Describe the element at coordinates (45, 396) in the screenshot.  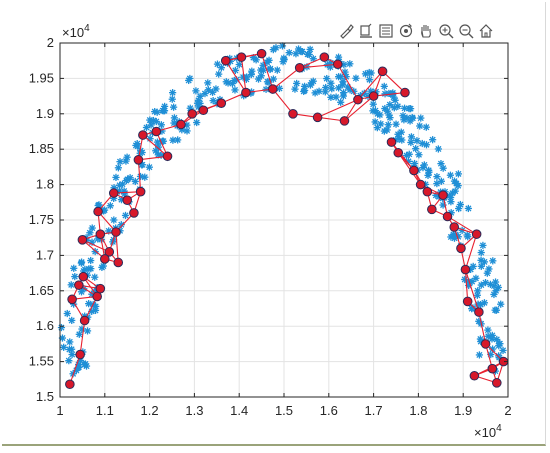
I see `y-tick-label: 1.5` at that location.